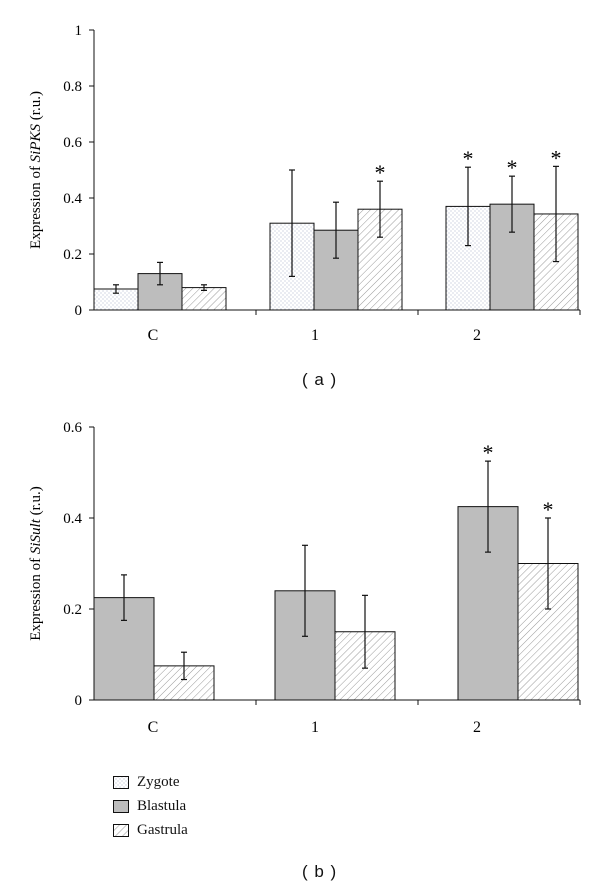 Image resolution: width=600 pixels, height=890 pixels. Describe the element at coordinates (162, 805) in the screenshot. I see `legend-label-blastula: Blastula` at that location.